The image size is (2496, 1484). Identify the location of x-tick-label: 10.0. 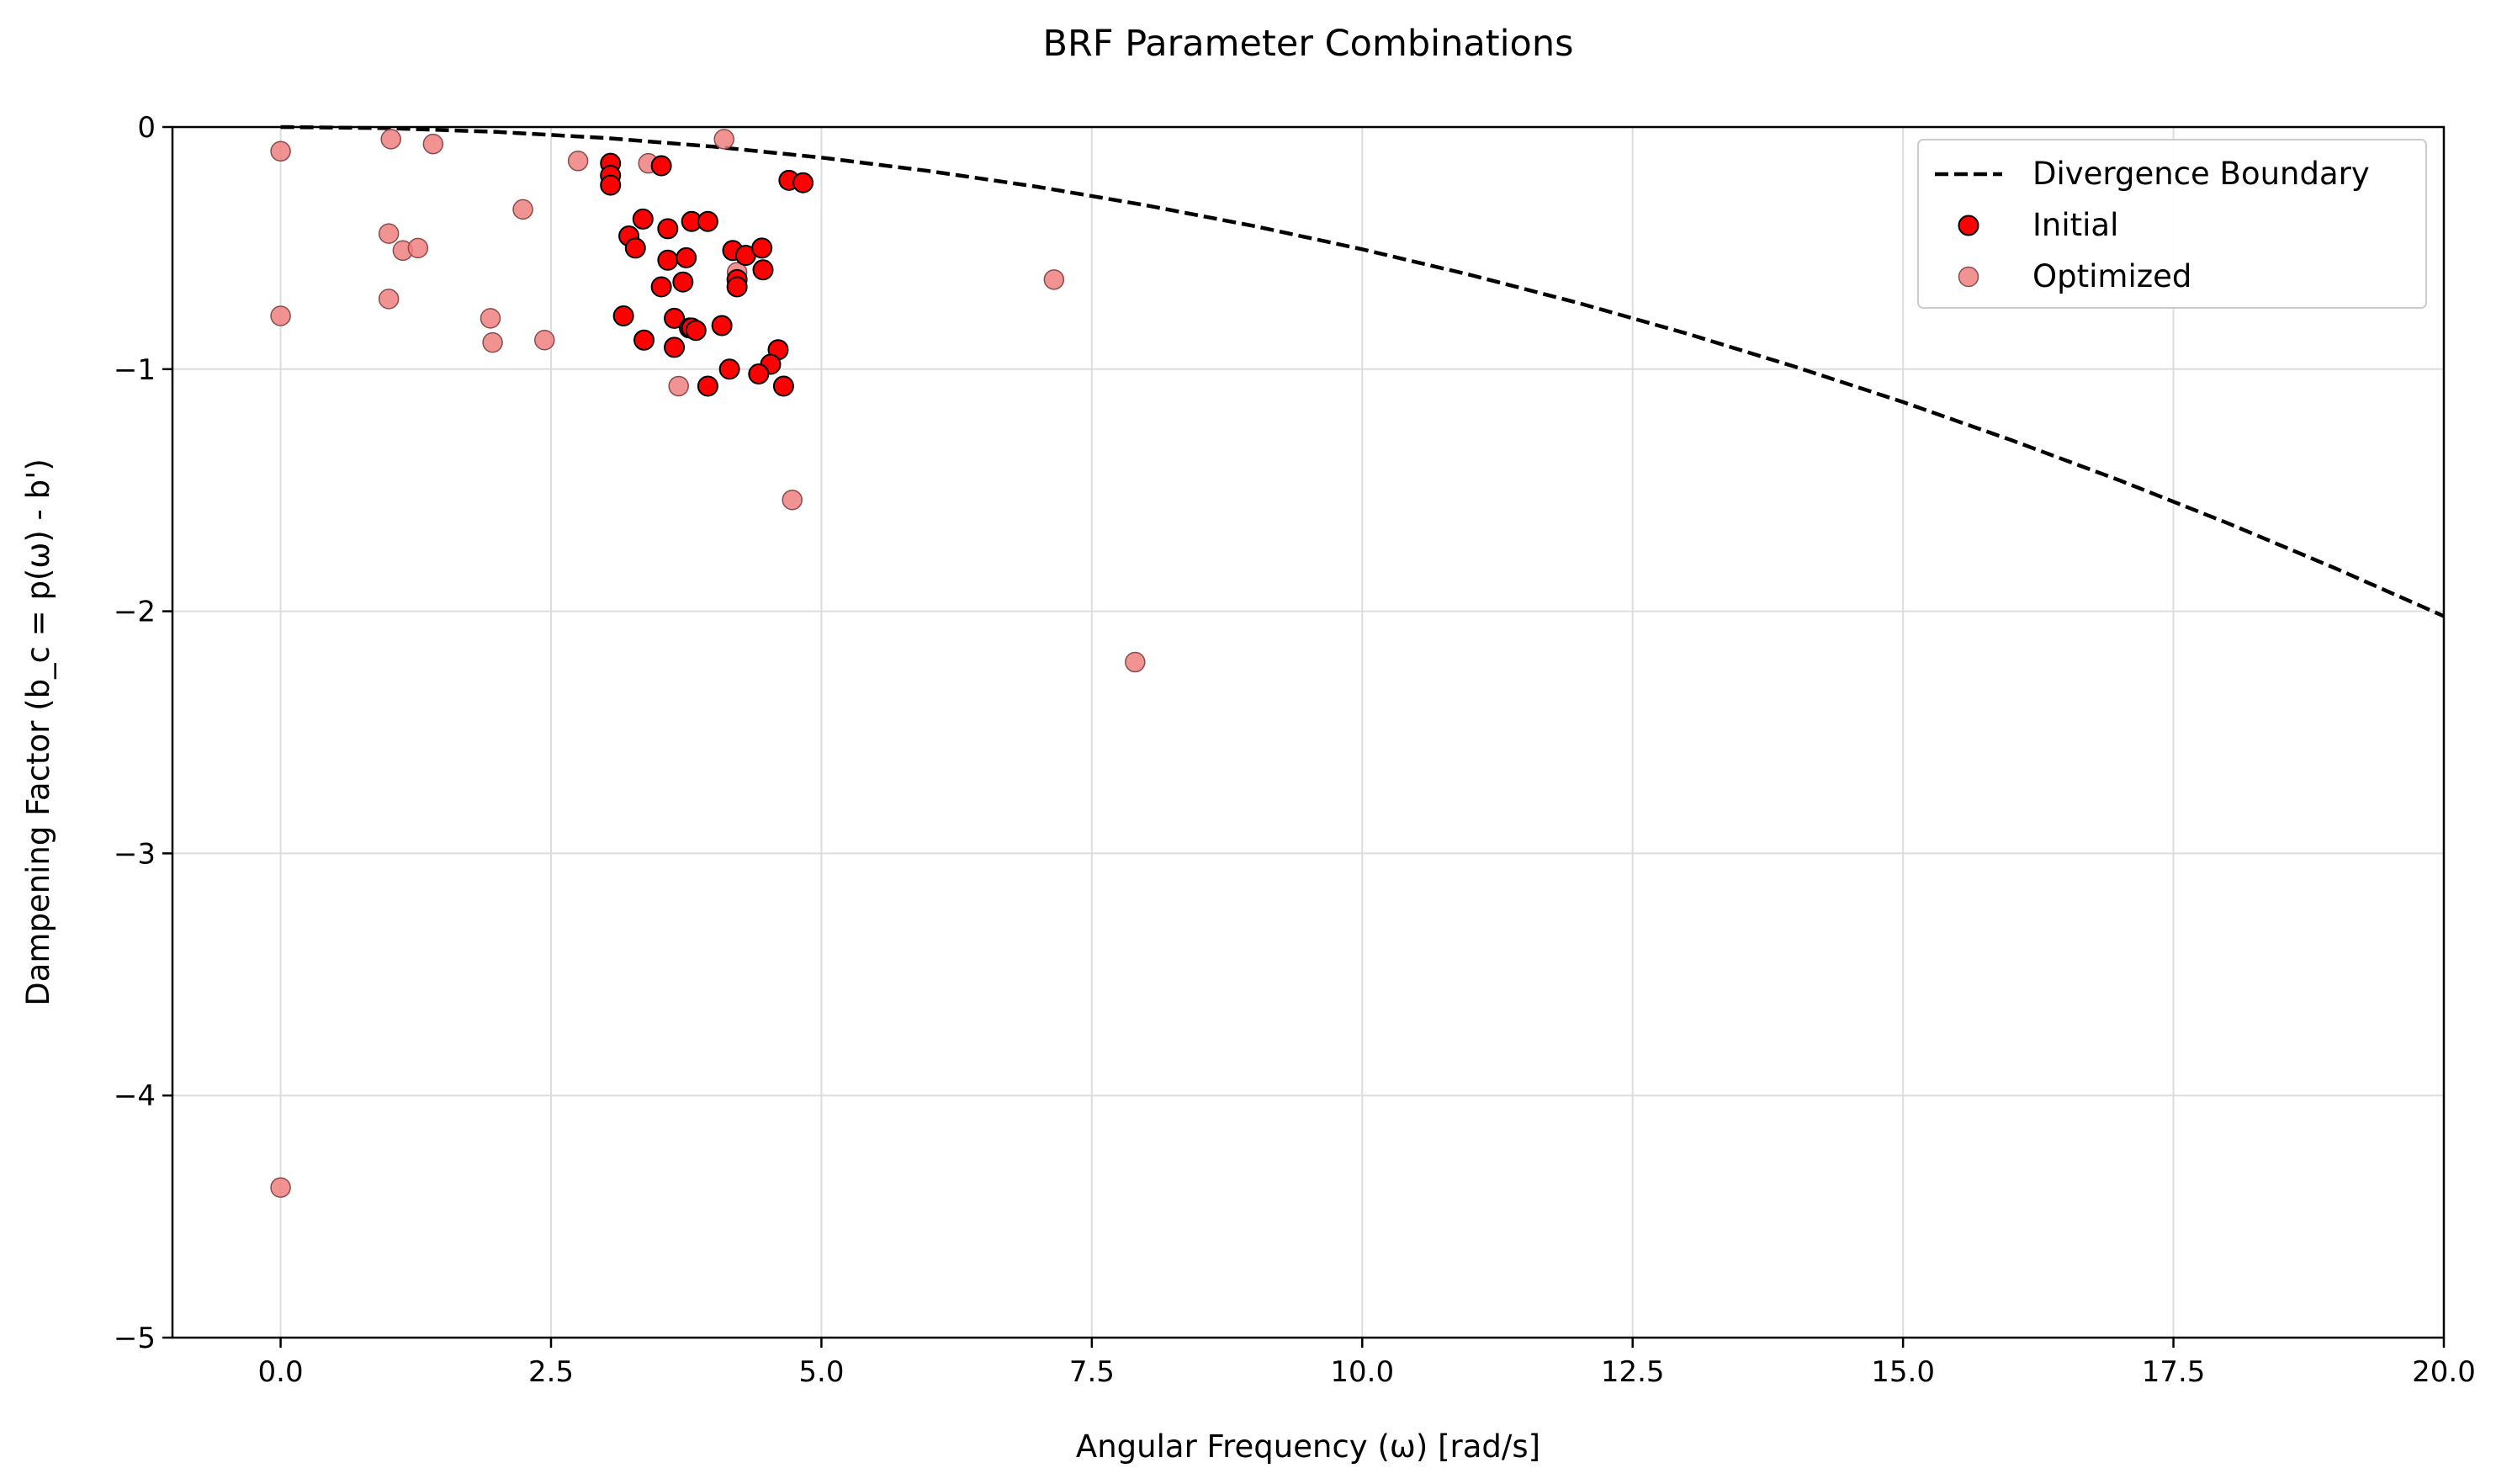
(1362, 1372).